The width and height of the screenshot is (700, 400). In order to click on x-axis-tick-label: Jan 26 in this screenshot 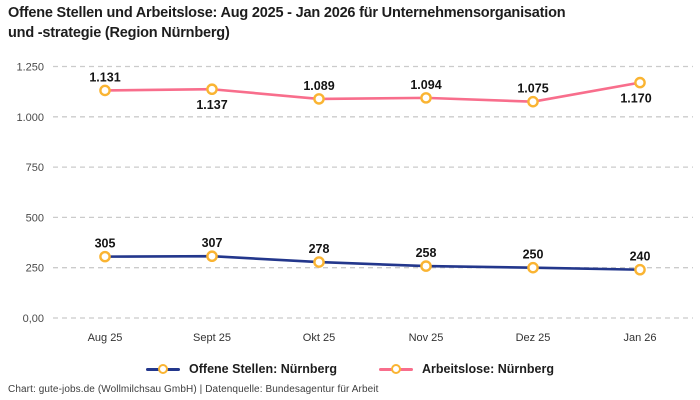, I will do `click(639, 338)`.